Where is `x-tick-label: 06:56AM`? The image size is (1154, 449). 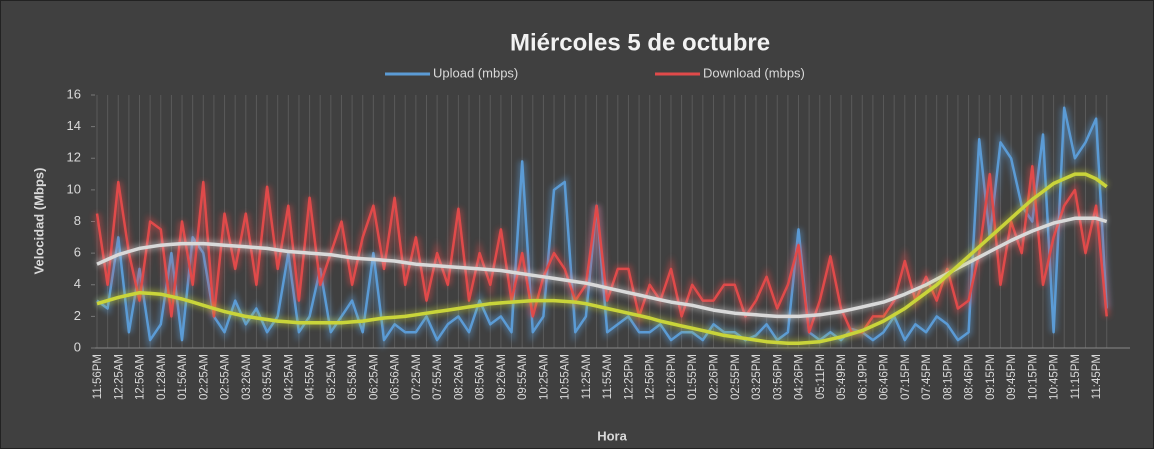 x-tick-label: 06:56AM is located at coordinates (396, 377).